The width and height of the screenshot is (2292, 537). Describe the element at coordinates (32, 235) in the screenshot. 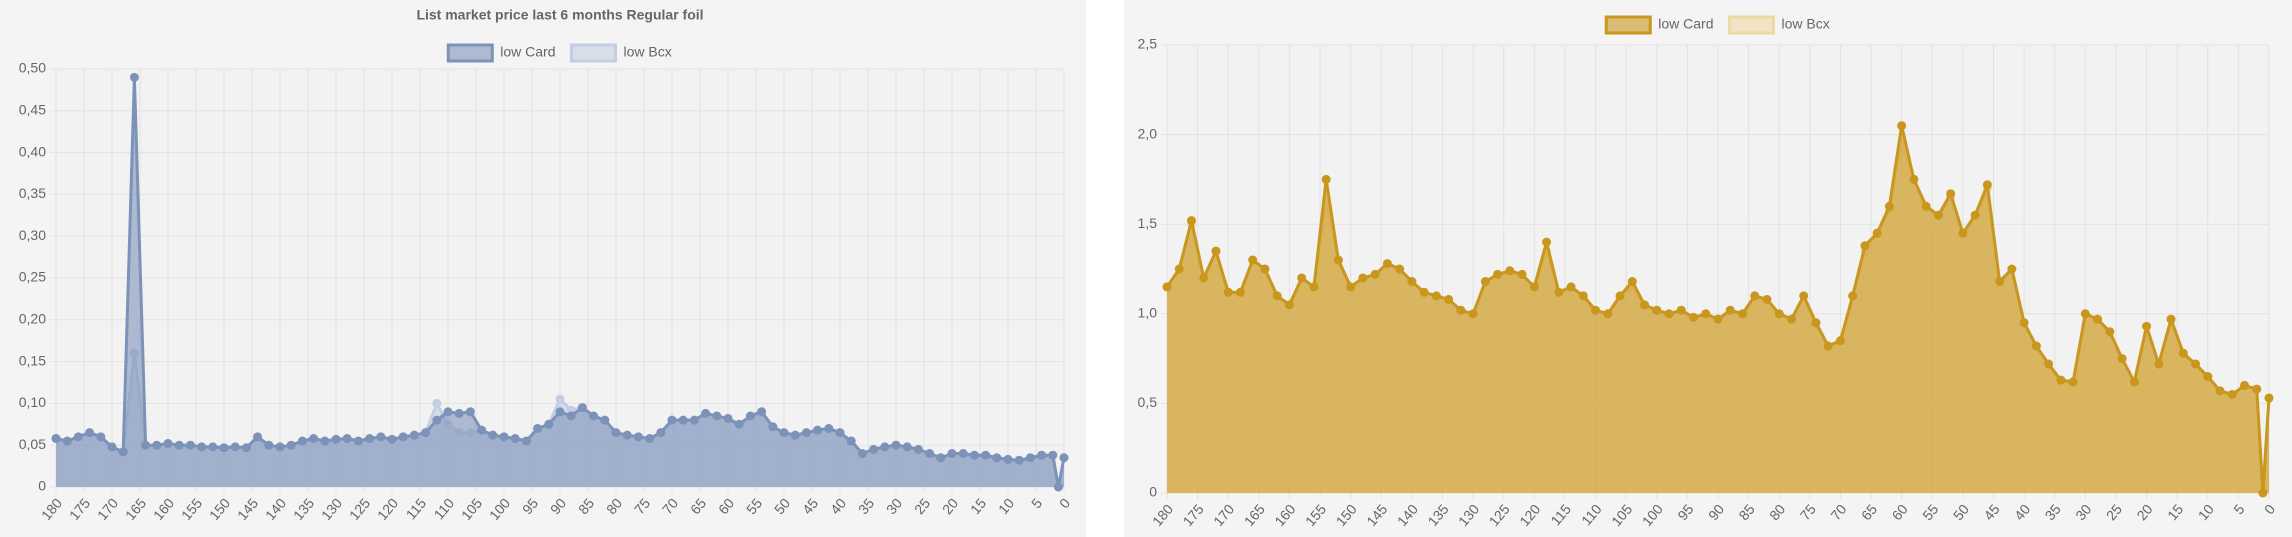

I see `y-tick-label: 0,30` at that location.